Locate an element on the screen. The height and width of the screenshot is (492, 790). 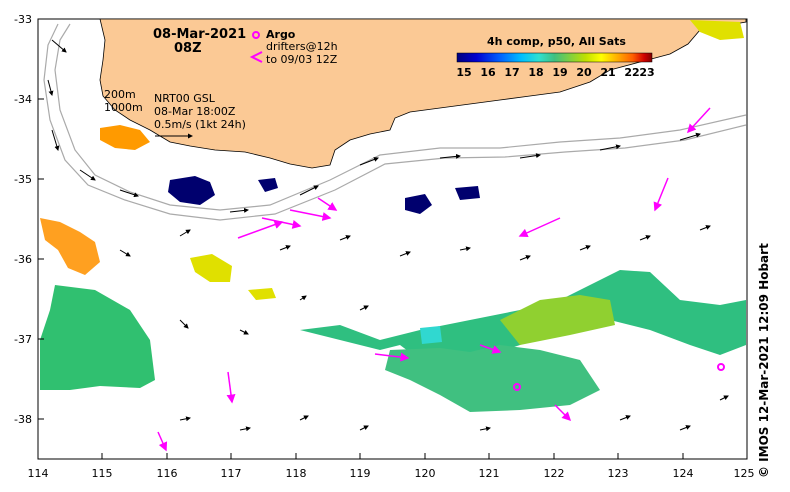
x-tick-label: 119 is located at coordinates (360, 473).